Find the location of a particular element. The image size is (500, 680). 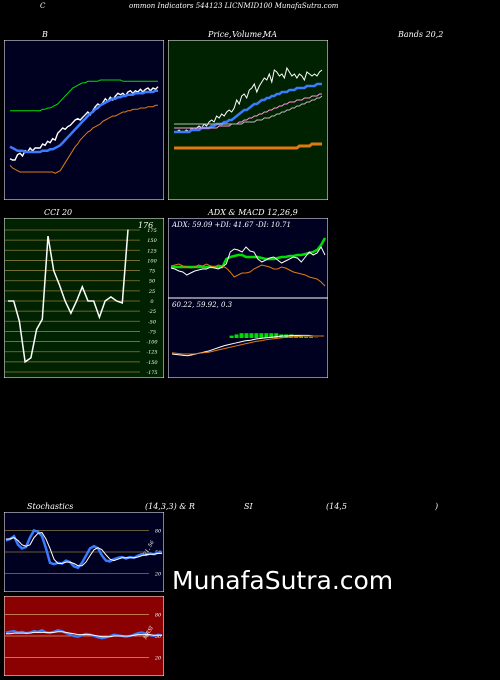

adx-plus-di-line is located at coordinates (248, 260).